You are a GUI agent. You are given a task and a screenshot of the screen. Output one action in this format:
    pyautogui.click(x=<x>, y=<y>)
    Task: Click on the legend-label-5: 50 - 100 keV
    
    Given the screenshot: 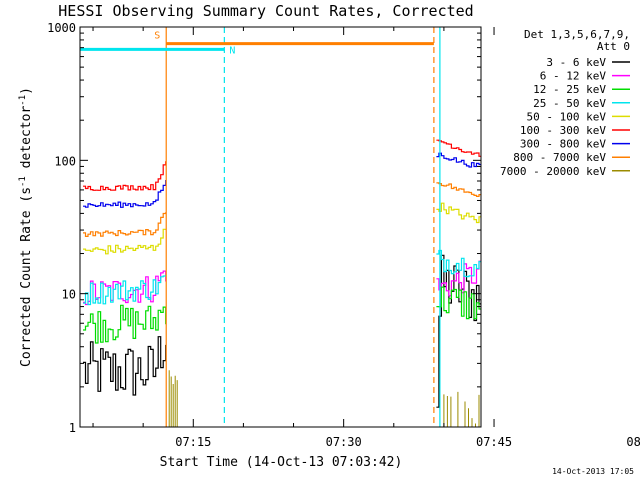 What is the action you would take?
    pyautogui.click(x=567, y=116)
    